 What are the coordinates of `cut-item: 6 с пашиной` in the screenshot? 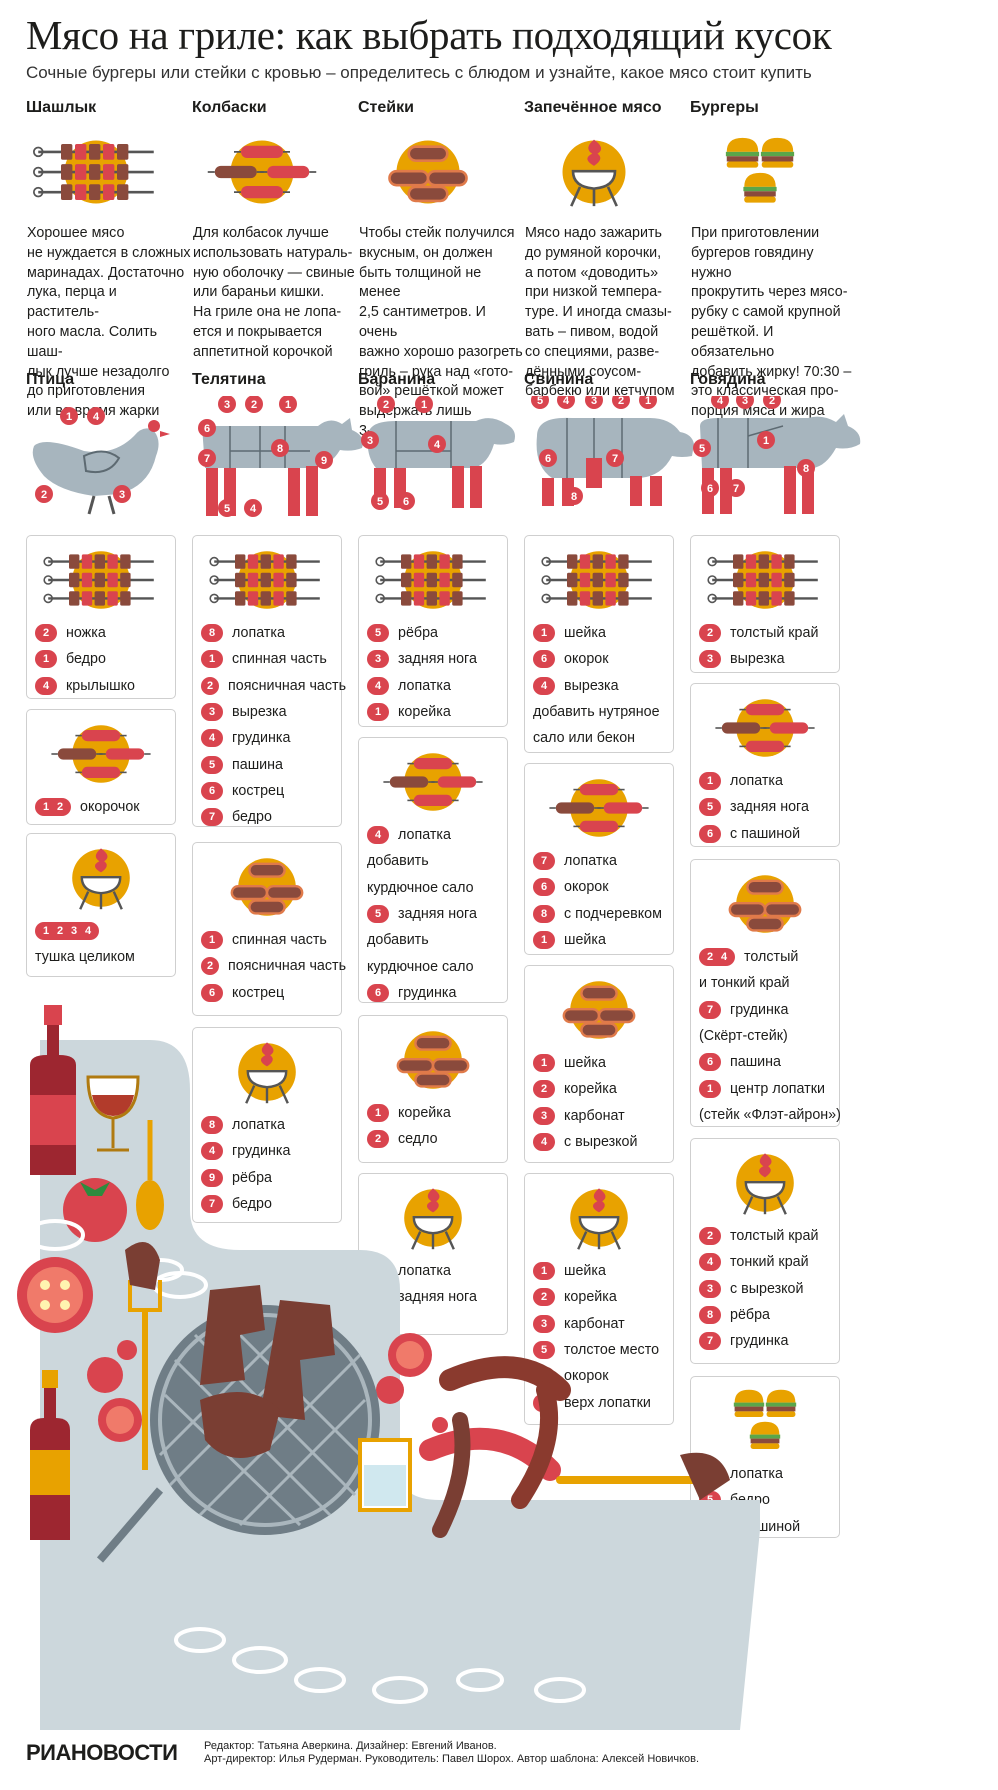 It's located at (769, 834).